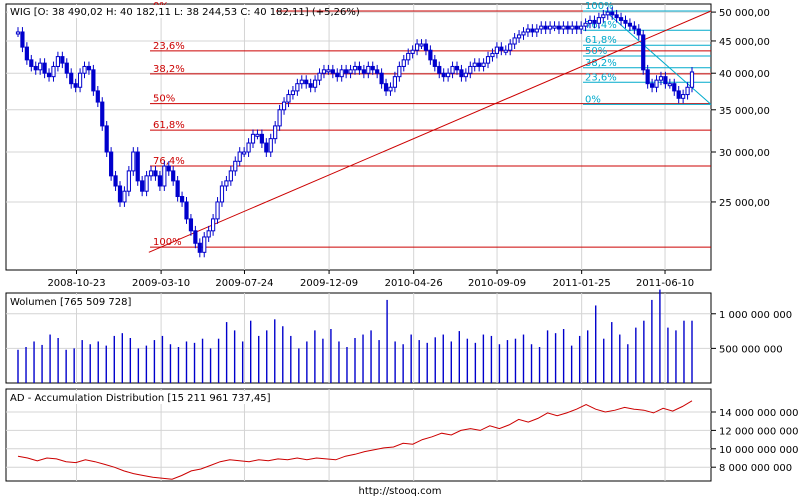 The height and width of the screenshot is (504, 800). Describe the element at coordinates (329, 283) in the screenshot. I see `x-tick-label: 2009-12-09` at that location.